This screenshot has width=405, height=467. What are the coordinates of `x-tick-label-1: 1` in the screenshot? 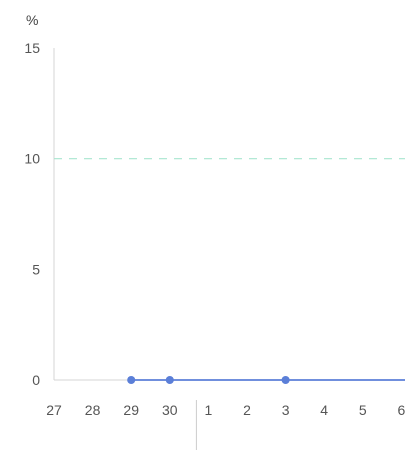 It's located at (209, 410).